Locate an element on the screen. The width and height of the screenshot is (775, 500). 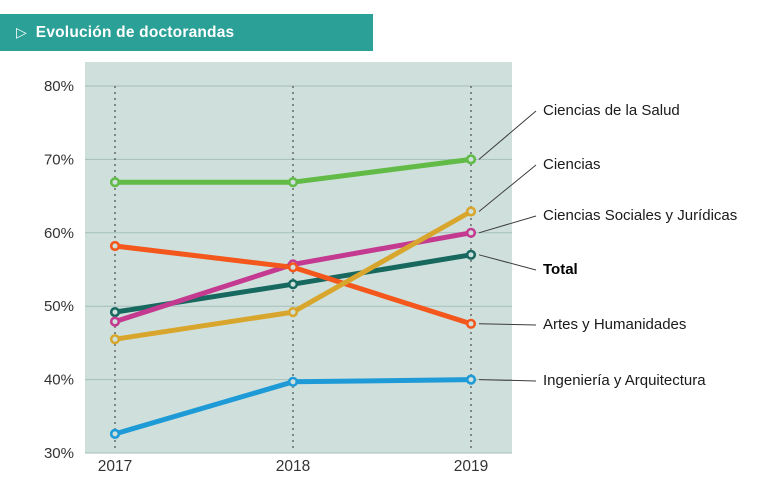
y-axis-tick-label: 30% is located at coordinates (59, 453).